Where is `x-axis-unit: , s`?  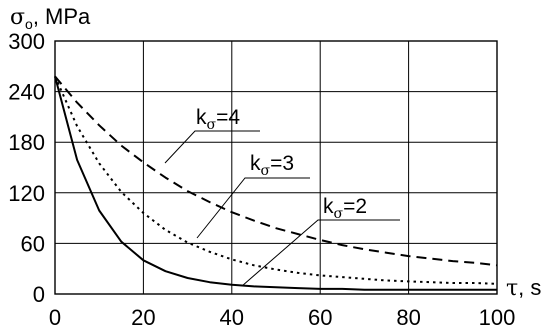 x-axis-unit: , s is located at coordinates (529, 287).